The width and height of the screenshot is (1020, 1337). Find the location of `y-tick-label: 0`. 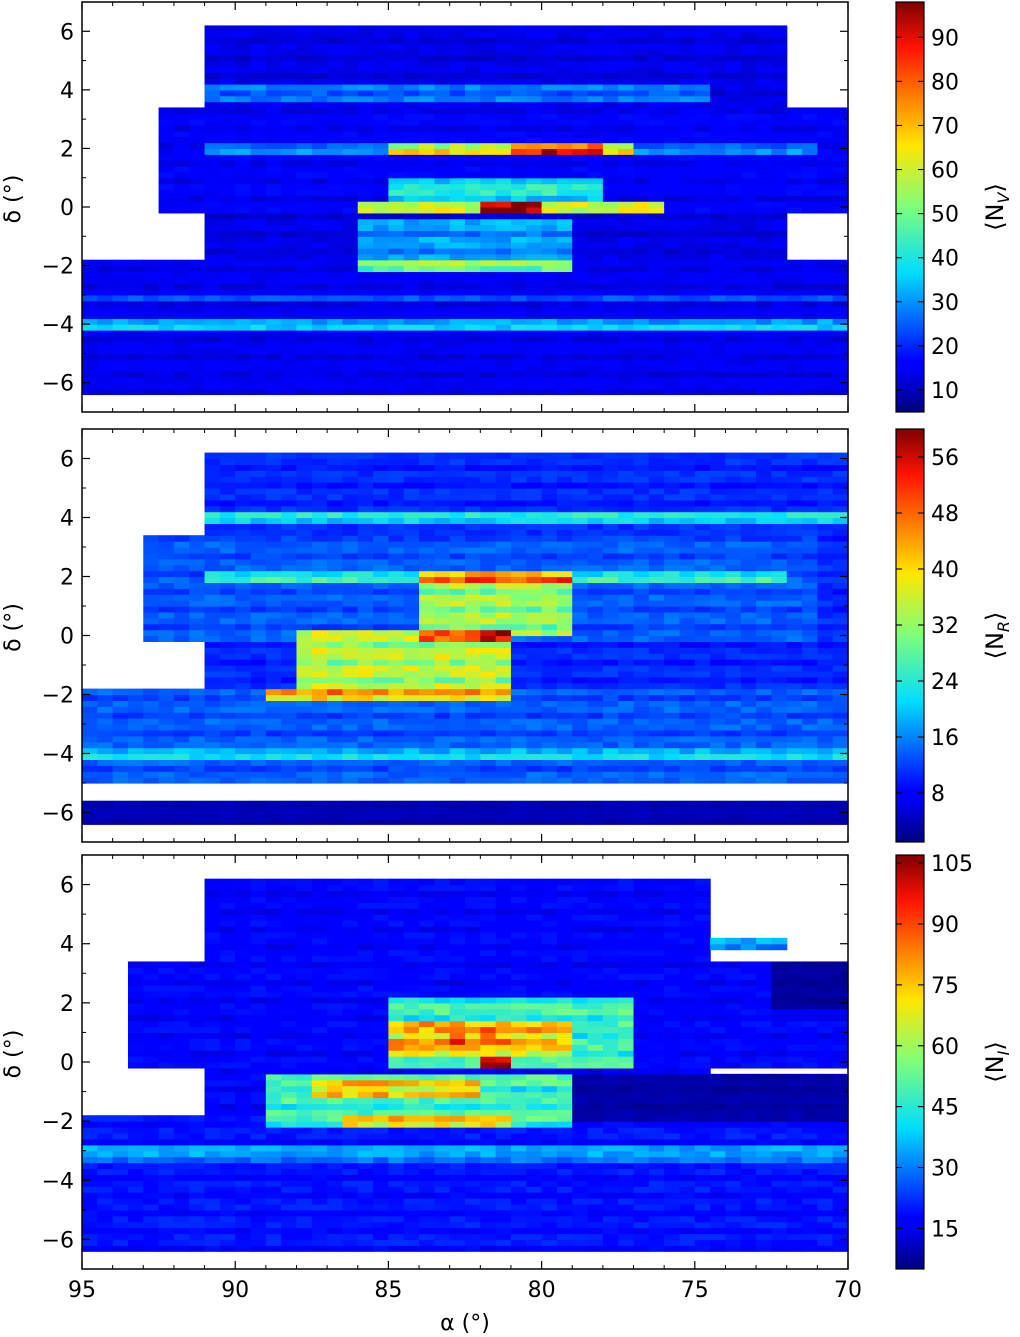

y-tick-label: 0 is located at coordinates (67, 208).